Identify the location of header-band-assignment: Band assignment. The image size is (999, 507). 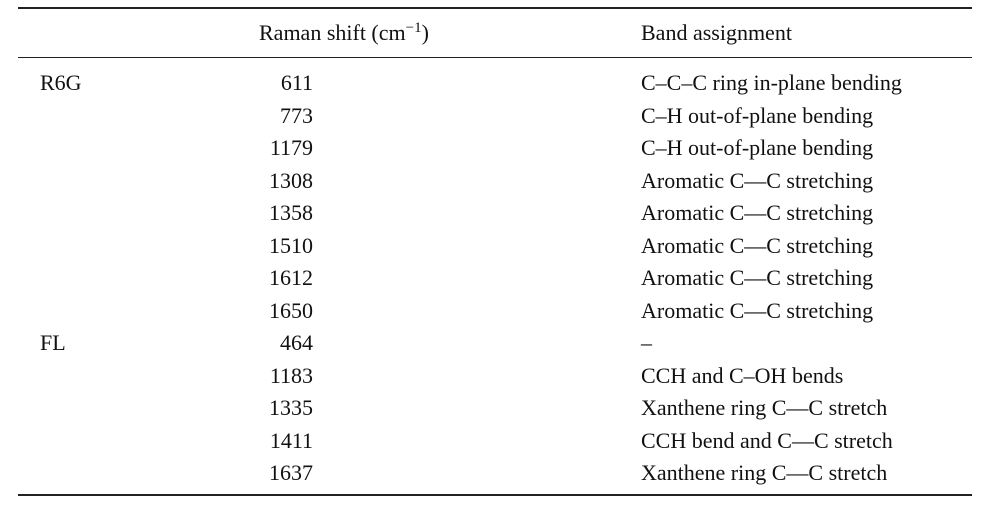
(716, 32).